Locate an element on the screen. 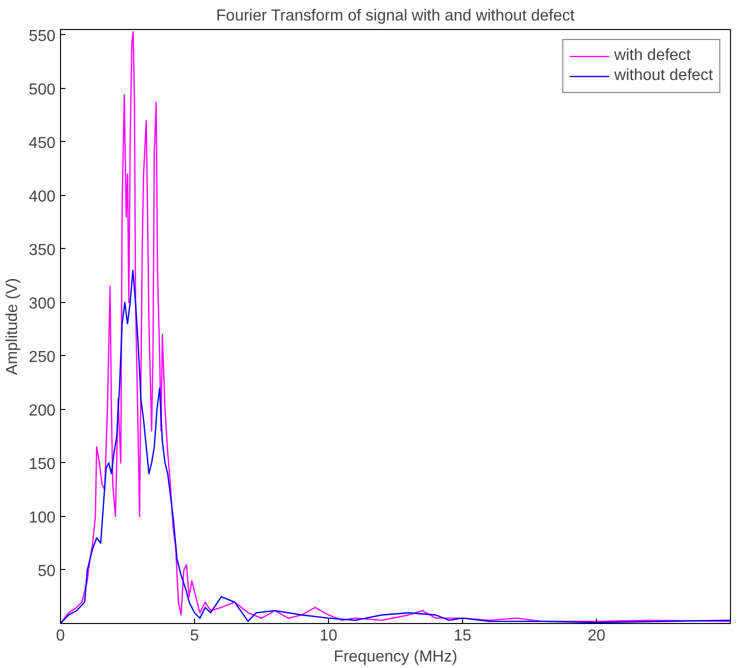 Image resolution: width=742 pixels, height=668 pixels. y-tick-label: 400 is located at coordinates (42, 197).